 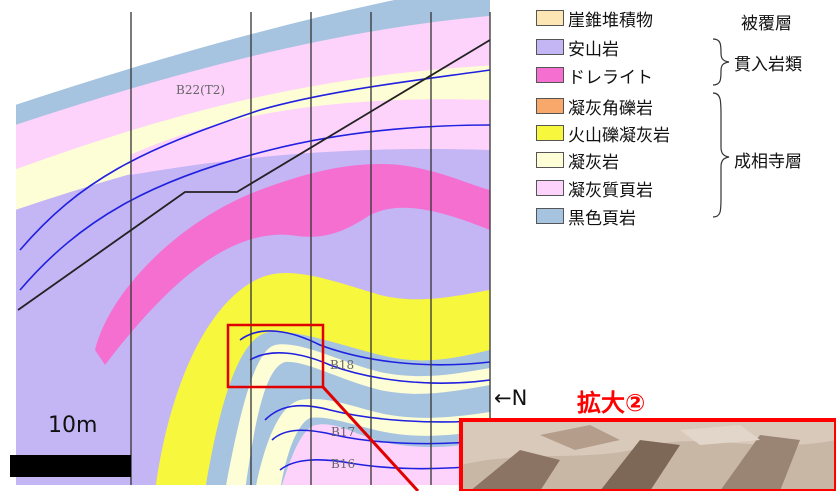 What do you see at coordinates (768, 65) in the screenshot?
I see `group-label-intrusive: 貫入岩類` at bounding box center [768, 65].